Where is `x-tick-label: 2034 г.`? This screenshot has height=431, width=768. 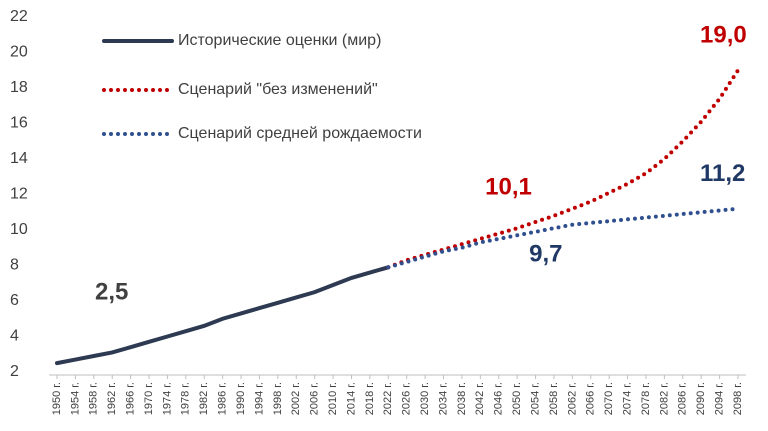 x-tick-label: 2034 г. is located at coordinates (443, 398).